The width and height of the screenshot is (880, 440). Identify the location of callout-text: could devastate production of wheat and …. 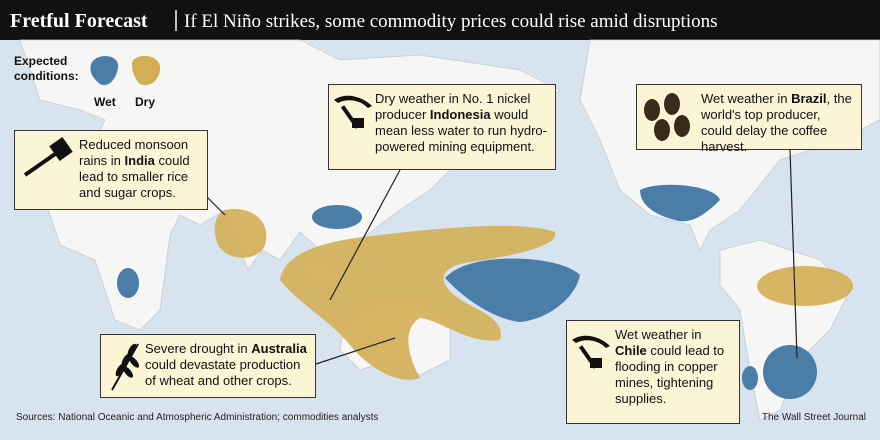
(223, 372).